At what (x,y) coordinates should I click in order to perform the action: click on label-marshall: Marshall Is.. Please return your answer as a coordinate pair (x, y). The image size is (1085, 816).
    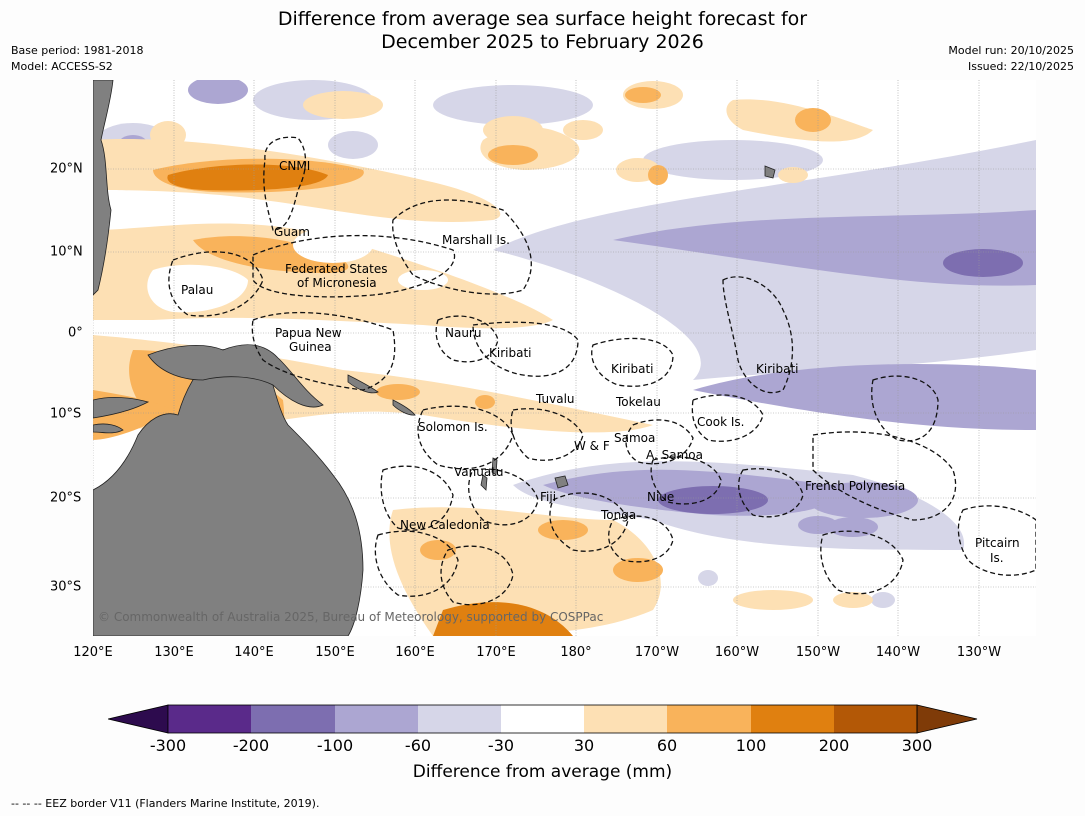
    Looking at the image, I should click on (476, 240).